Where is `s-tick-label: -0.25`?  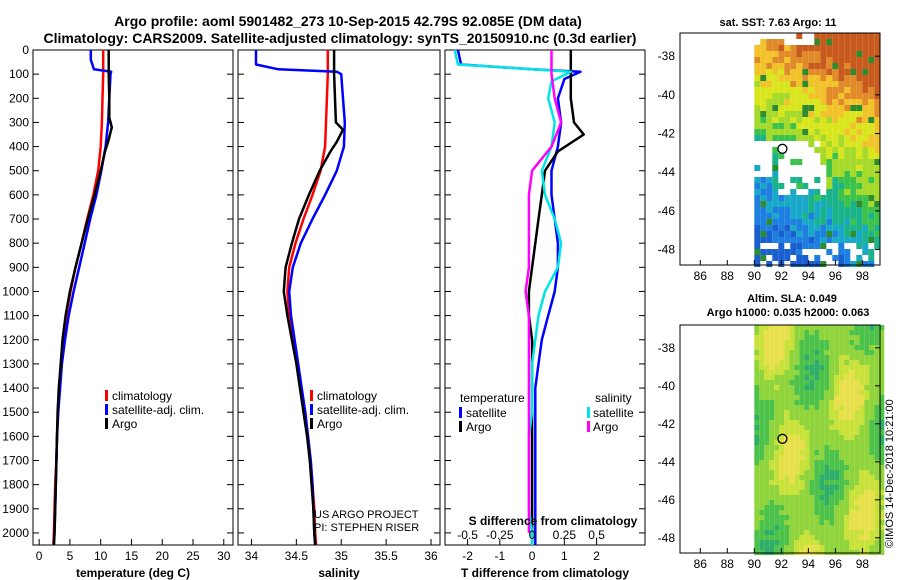
s-tick-label: -0.25 is located at coordinates (500, 535).